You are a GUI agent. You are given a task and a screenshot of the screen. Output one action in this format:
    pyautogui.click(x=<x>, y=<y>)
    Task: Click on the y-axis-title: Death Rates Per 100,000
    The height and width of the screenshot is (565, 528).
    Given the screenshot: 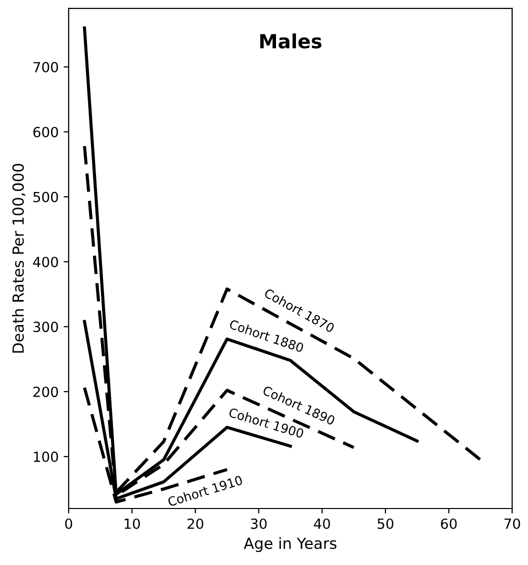 What is the action you would take?
    pyautogui.click(x=19, y=258)
    